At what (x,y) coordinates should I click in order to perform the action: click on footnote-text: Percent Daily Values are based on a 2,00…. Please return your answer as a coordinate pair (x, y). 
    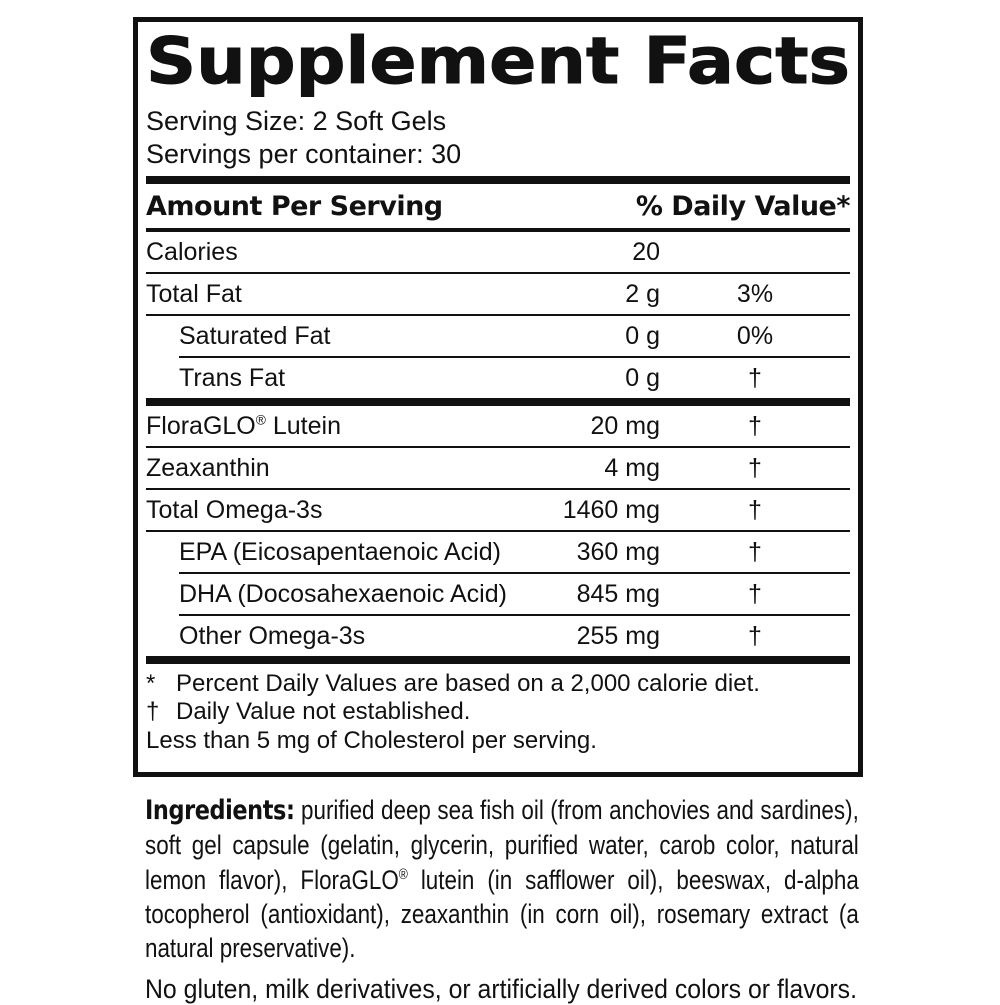
    Looking at the image, I should click on (468, 683).